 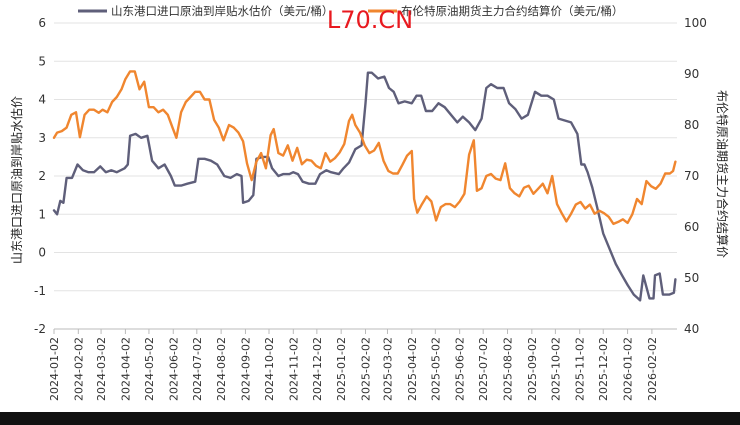 I want to click on left-tick-label: -2, so click(x=40, y=329).